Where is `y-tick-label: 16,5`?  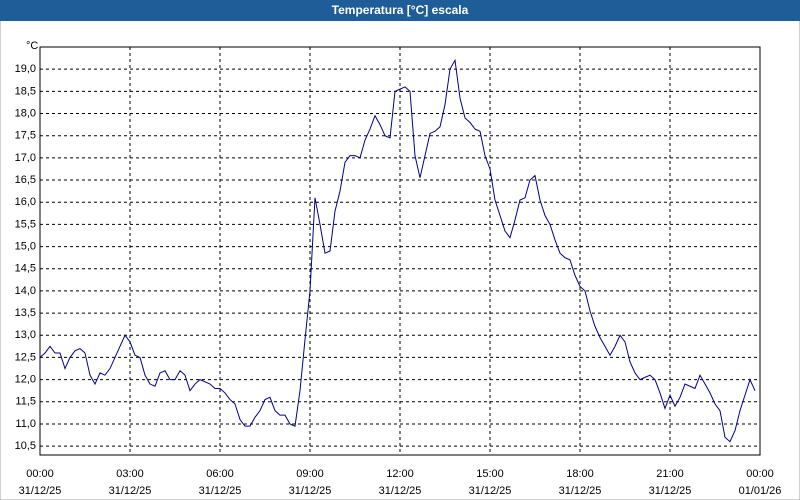
y-tick-label: 16,5 is located at coordinates (25, 180).